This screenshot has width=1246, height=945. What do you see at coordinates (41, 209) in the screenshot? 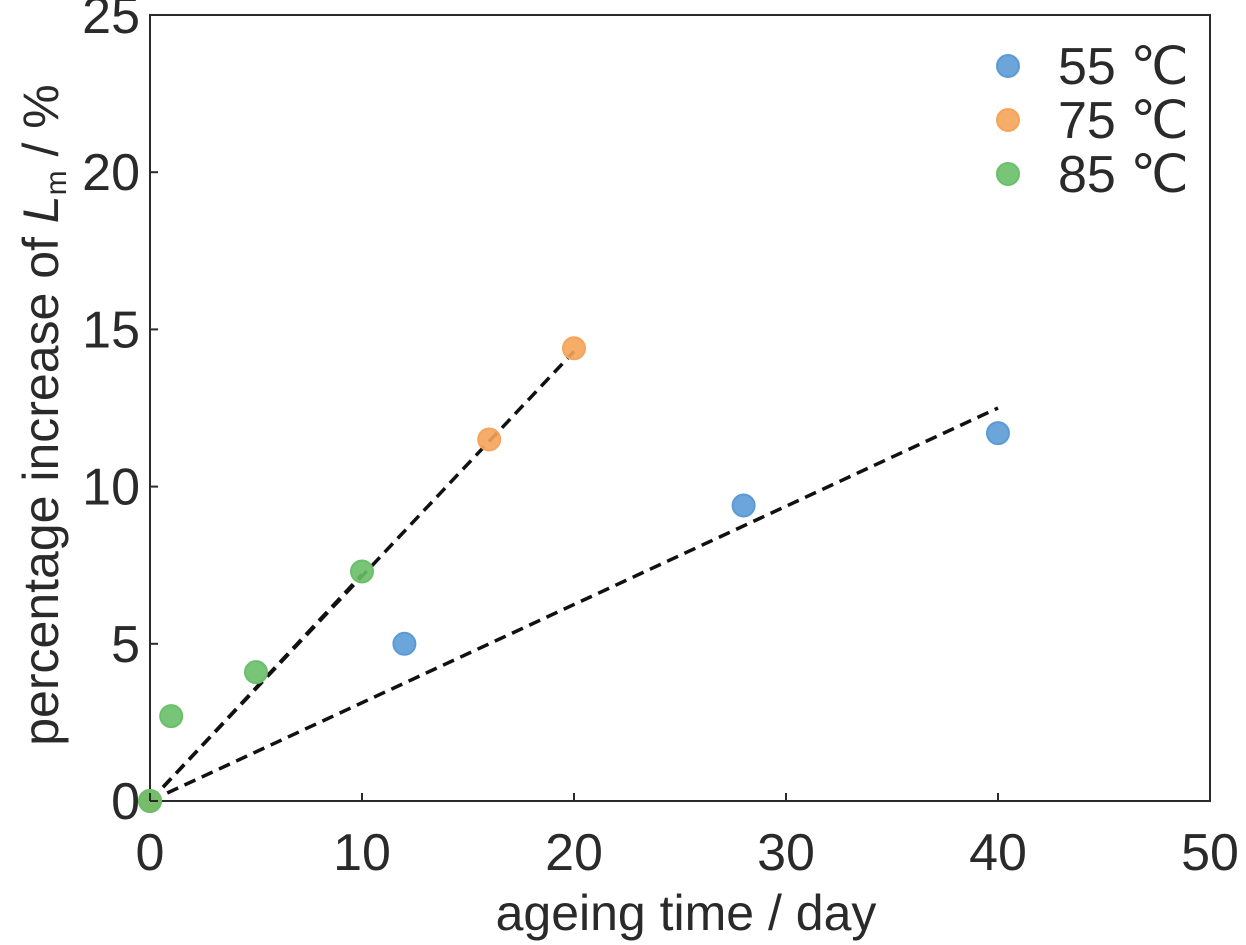
I see `y-axis-label-symbol: L` at bounding box center [41, 209].